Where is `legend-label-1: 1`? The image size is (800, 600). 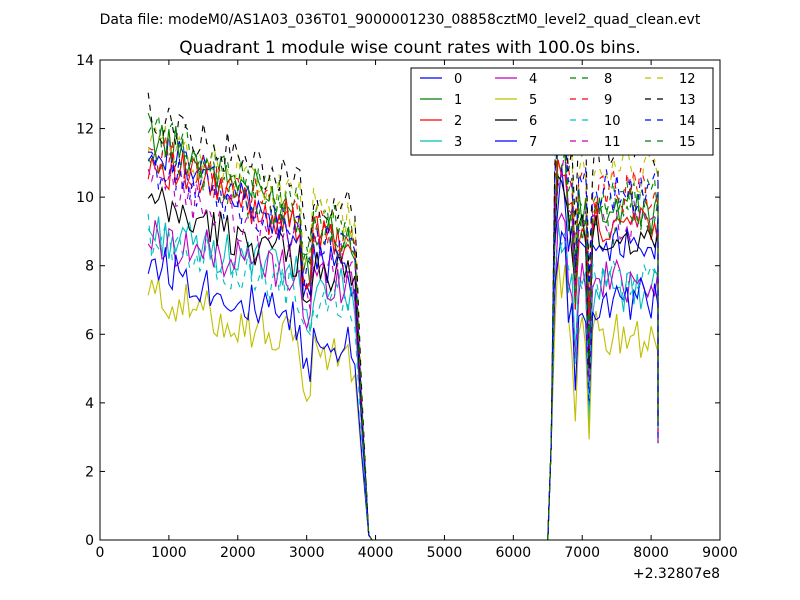 legend-label-1: 1 is located at coordinates (458, 100).